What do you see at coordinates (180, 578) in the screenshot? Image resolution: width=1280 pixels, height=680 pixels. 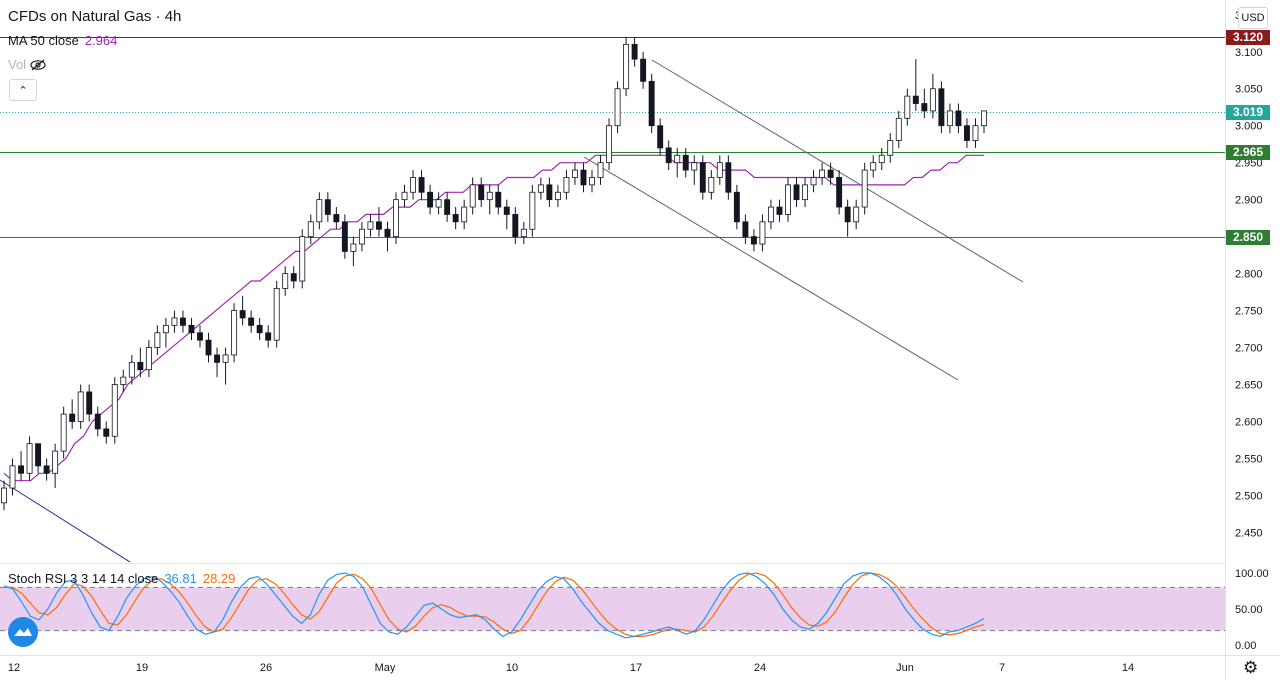 I see `stoch-k-value: 36.81` at bounding box center [180, 578].